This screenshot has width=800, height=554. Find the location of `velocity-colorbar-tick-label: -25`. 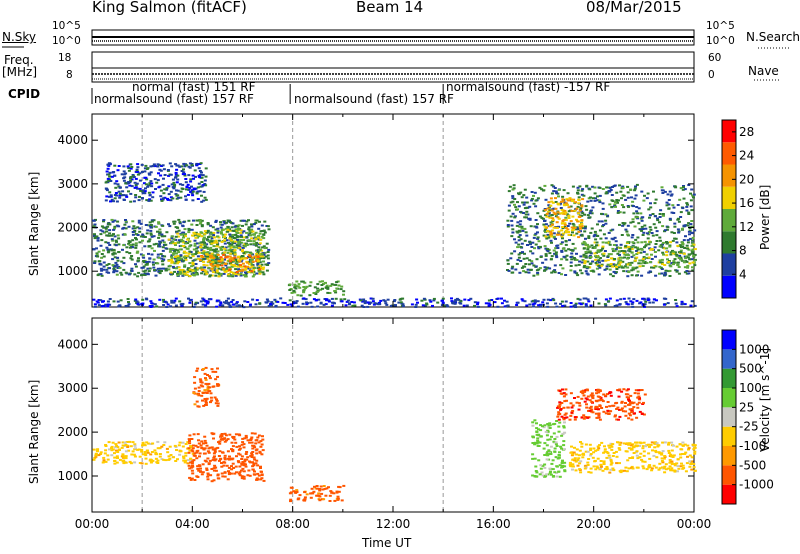

velocity-colorbar-tick-label: -25 is located at coordinates (749, 427).